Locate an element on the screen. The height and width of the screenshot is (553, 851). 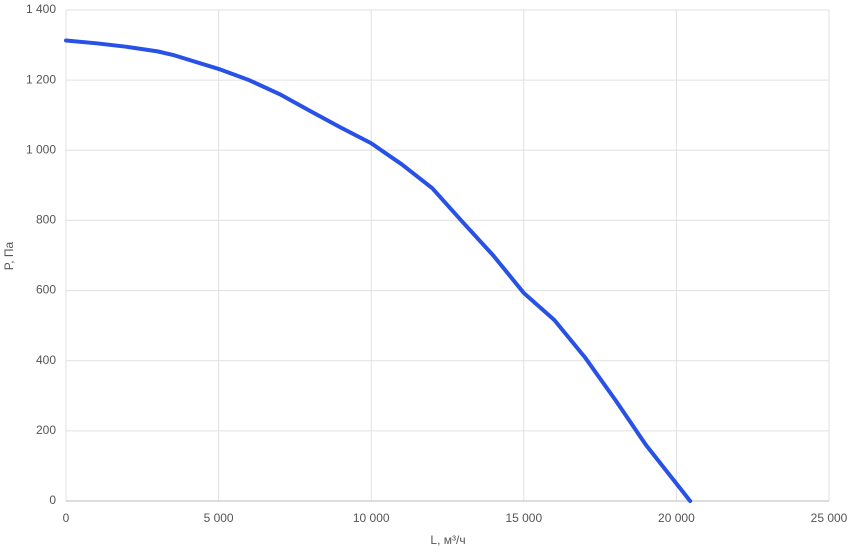
y-tick-label: 400 is located at coordinates (46, 360).